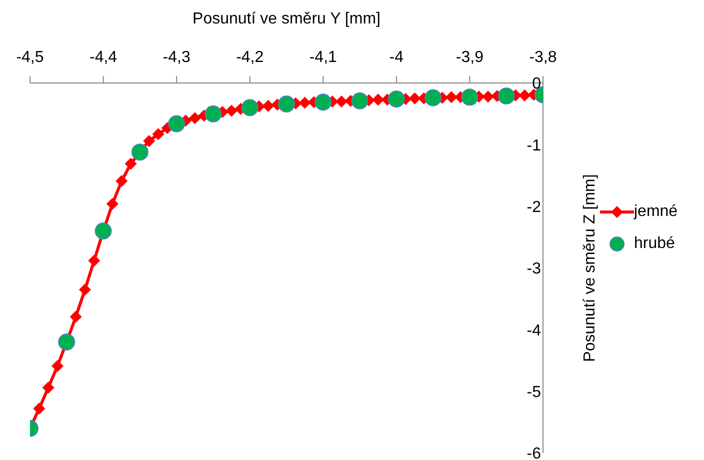  What do you see at coordinates (534, 207) in the screenshot?
I see `y-tick-label: -2` at bounding box center [534, 207].